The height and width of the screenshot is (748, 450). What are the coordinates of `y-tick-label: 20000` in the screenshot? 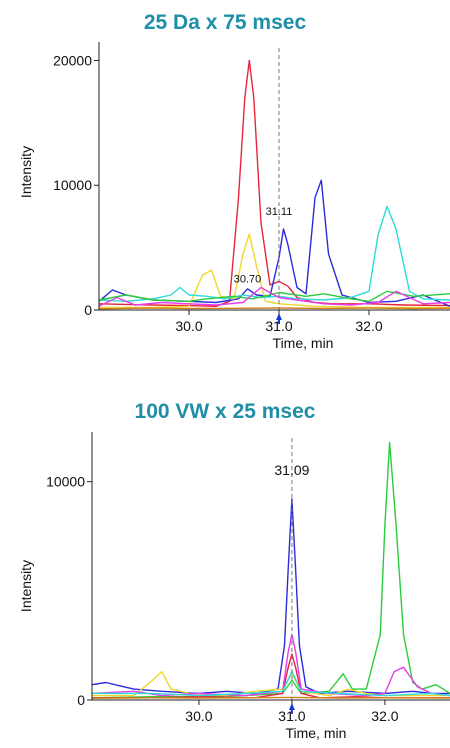 It's located at (72, 60).